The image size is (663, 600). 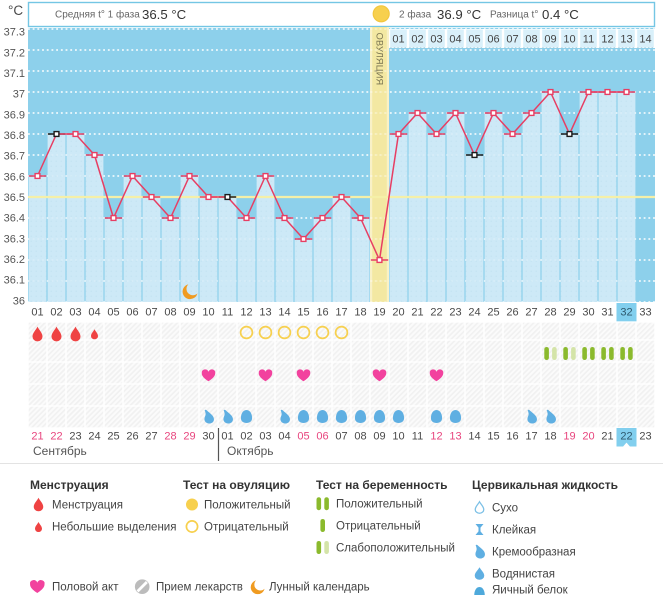 What do you see at coordinates (319, 588) in the screenshot?
I see `svg-text: Лунный календарь` at bounding box center [319, 588].